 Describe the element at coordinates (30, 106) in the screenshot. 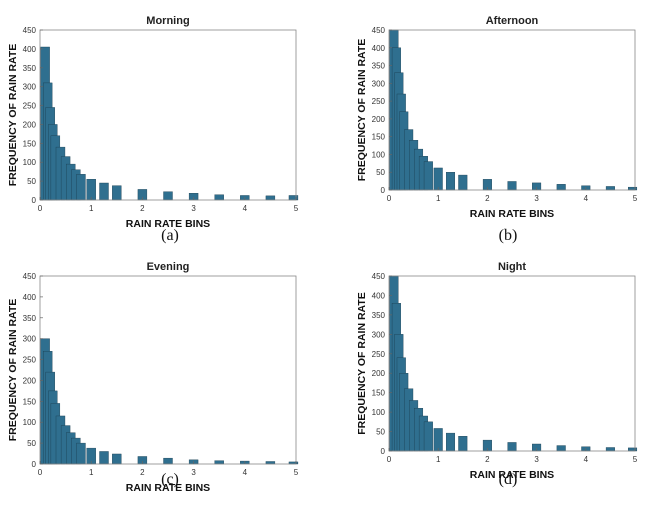

I see `ytick-label-morning-5: 250` at that location.